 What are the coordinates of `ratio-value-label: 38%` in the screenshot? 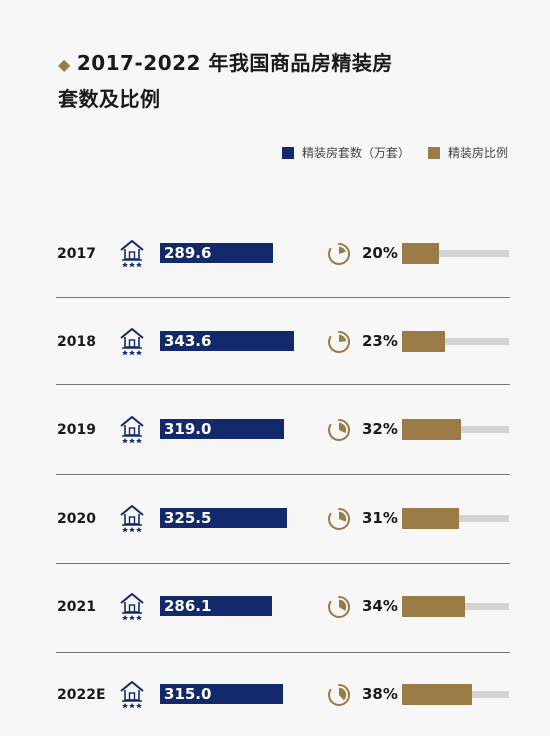 It's located at (380, 694).